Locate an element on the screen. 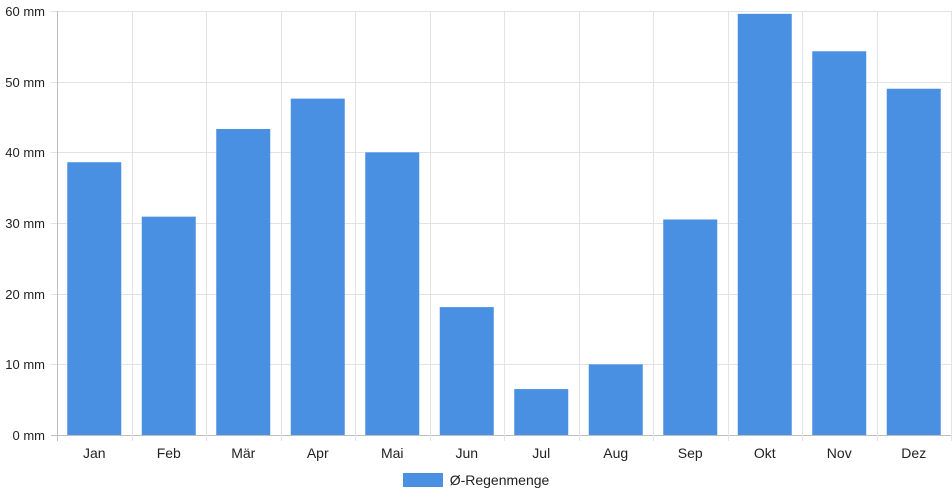 The height and width of the screenshot is (500, 952). x-tick-label: Dez is located at coordinates (913, 453).